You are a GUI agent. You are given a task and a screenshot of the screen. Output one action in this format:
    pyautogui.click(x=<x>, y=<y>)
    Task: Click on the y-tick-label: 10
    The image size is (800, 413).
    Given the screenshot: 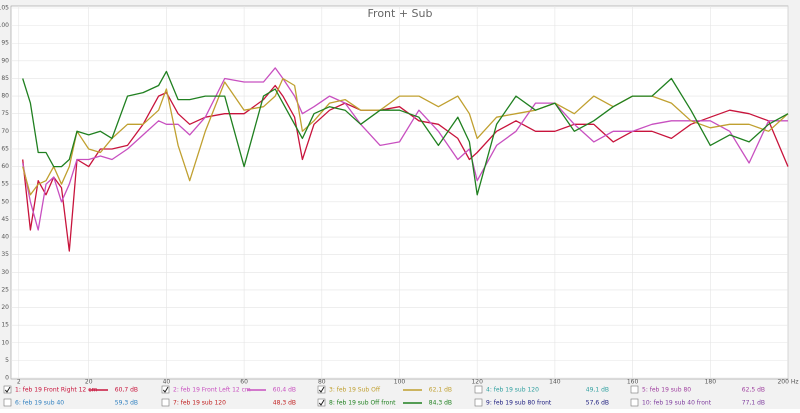 What is the action you would take?
    pyautogui.click(x=5, y=342)
    